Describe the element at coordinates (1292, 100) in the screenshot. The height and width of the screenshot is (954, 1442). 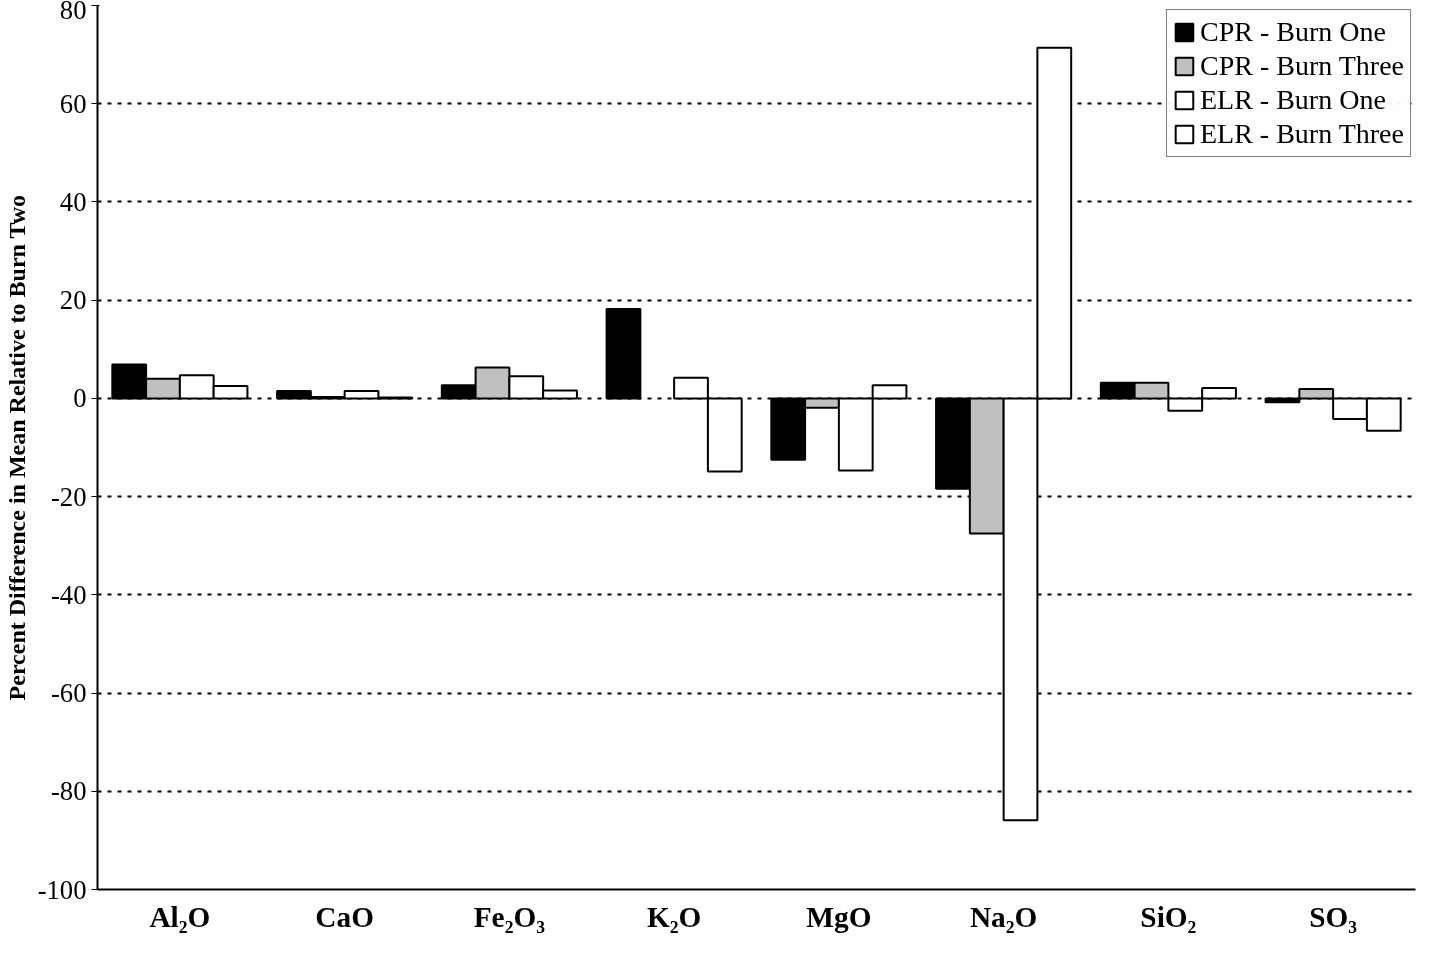
I see `legend-label: ELR - Burn One` at that location.